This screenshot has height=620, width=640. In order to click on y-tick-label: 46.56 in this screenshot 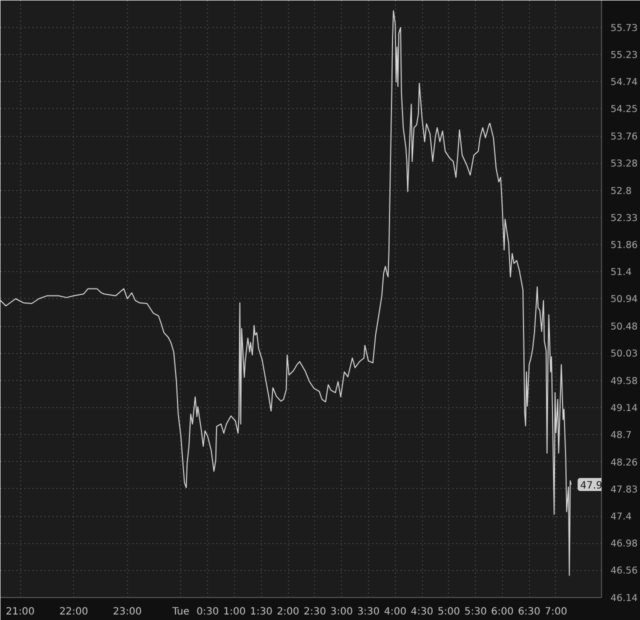, I will do `click(624, 571)`.